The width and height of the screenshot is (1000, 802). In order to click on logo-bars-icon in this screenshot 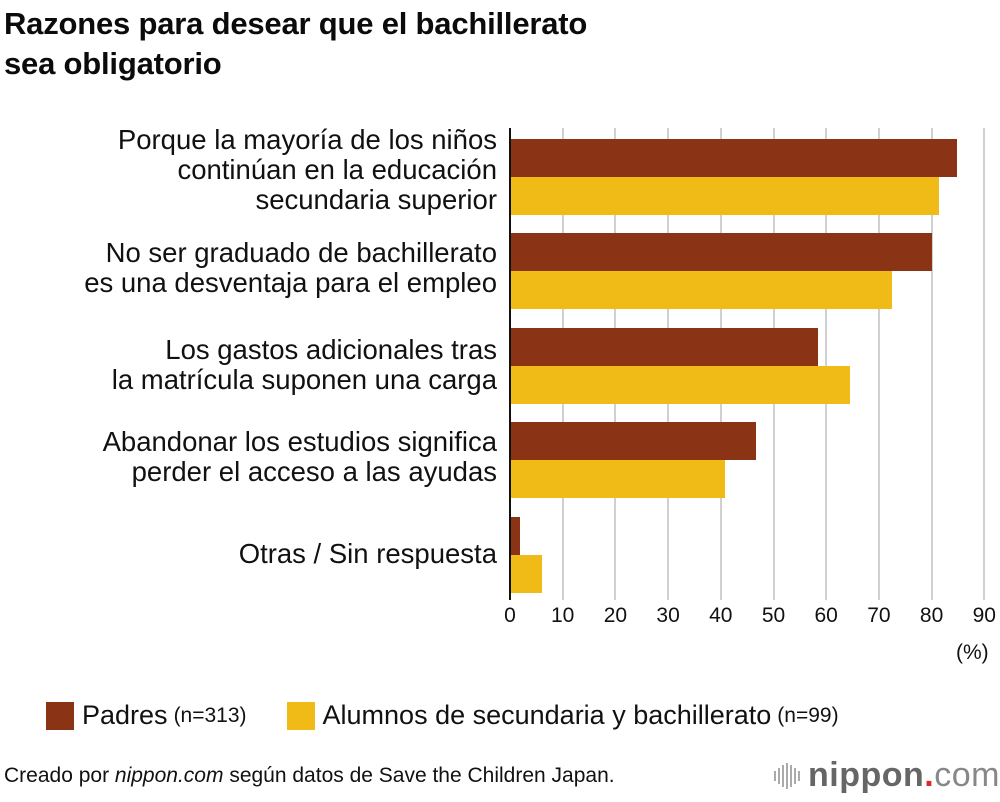, I will do `click(787, 775)`.